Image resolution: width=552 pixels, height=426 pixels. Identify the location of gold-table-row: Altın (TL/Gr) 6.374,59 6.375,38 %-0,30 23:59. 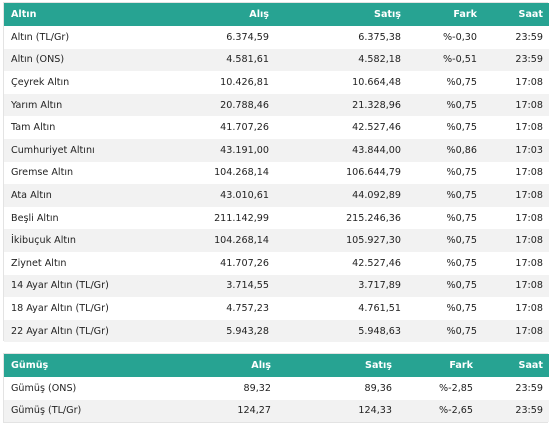
(276, 37).